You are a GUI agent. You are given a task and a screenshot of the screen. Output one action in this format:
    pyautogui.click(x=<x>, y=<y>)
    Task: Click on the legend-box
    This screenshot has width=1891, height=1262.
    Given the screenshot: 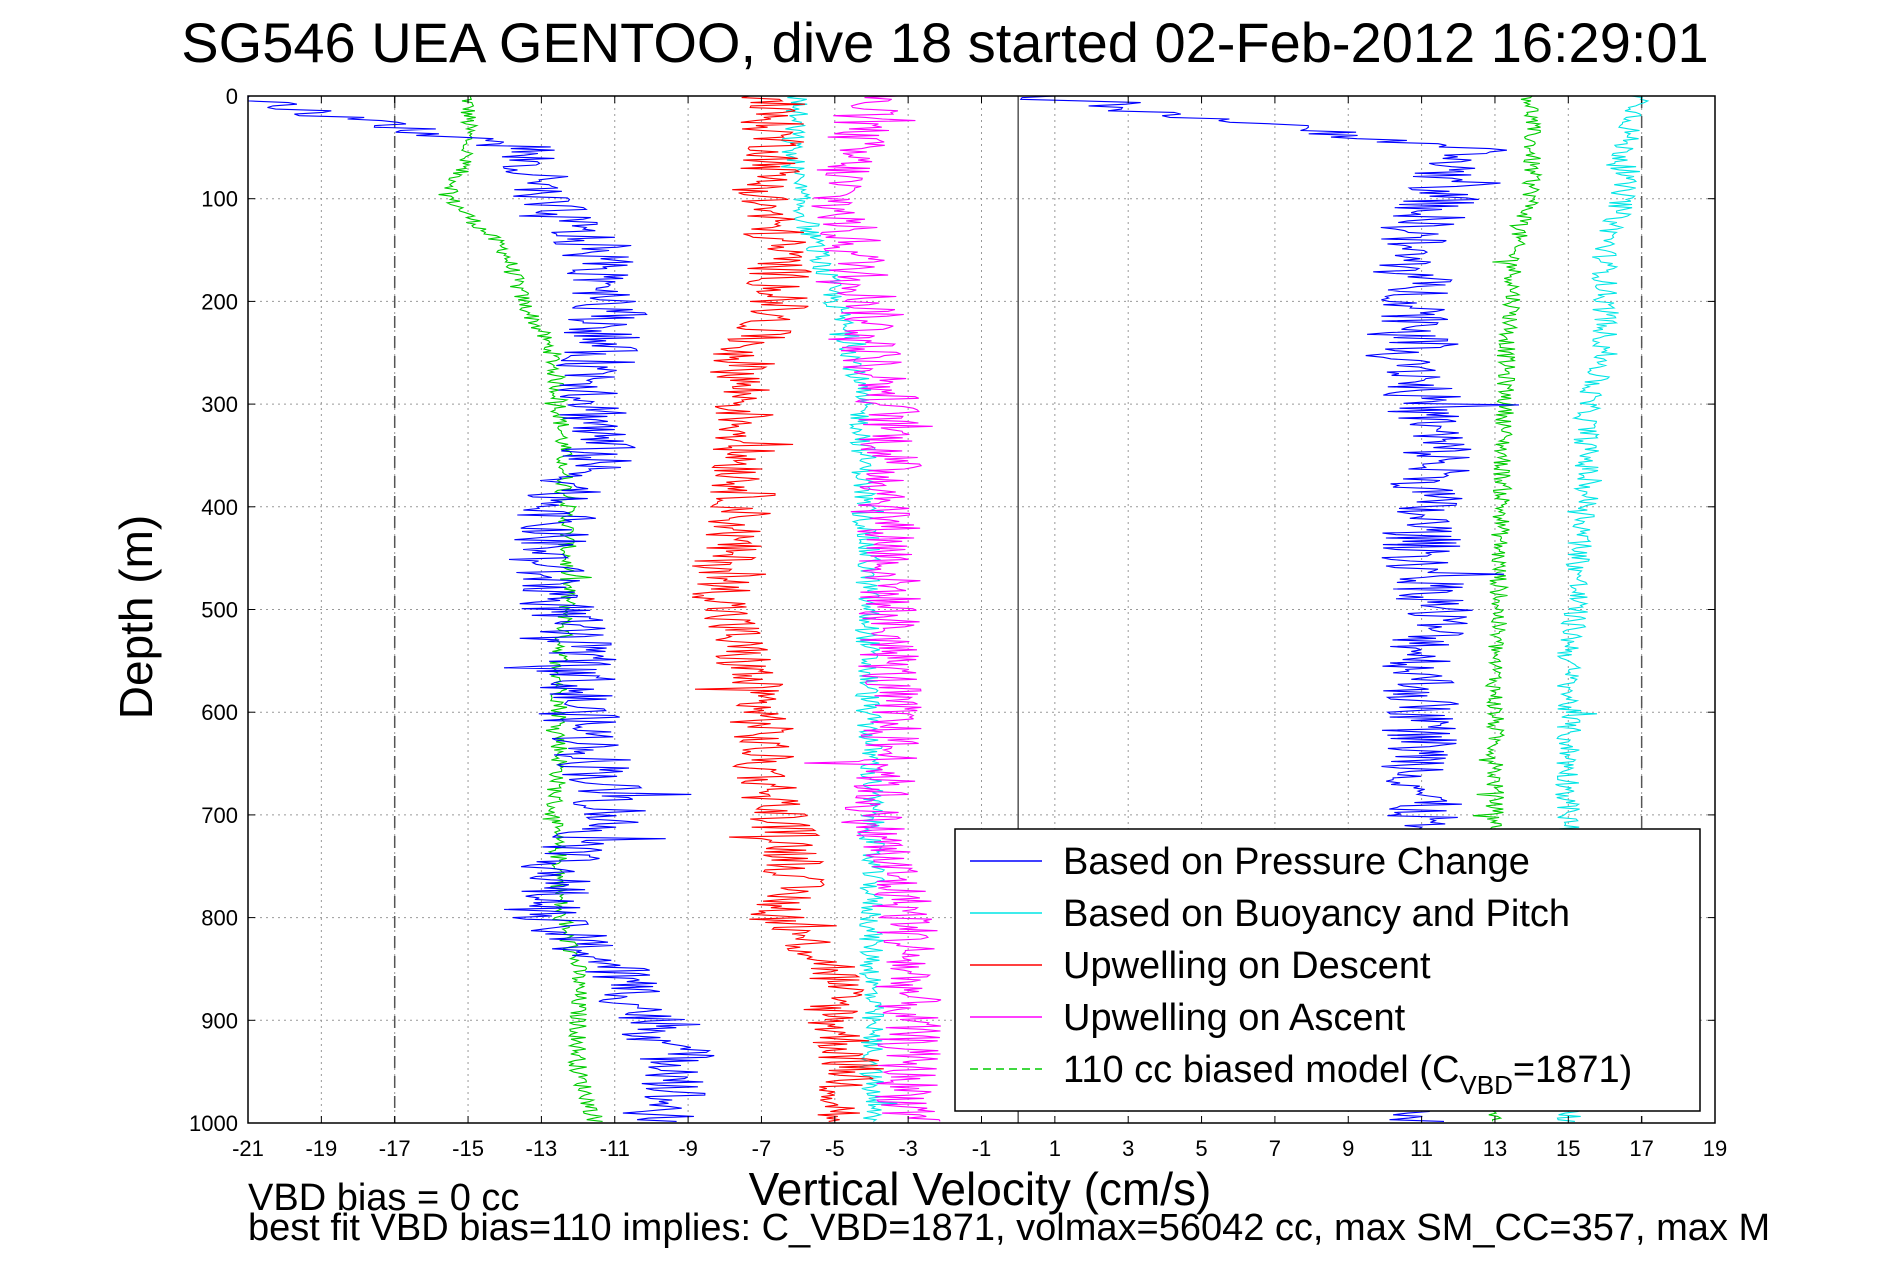 What is the action you would take?
    pyautogui.click(x=1327, y=970)
    